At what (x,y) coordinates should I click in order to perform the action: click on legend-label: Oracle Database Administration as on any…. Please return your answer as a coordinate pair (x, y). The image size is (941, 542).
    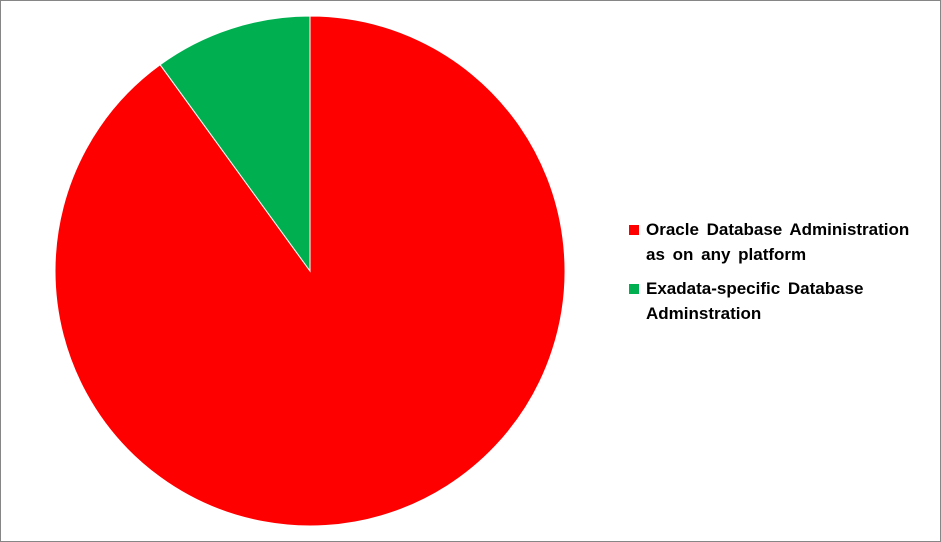
    Looking at the image, I should click on (778, 242).